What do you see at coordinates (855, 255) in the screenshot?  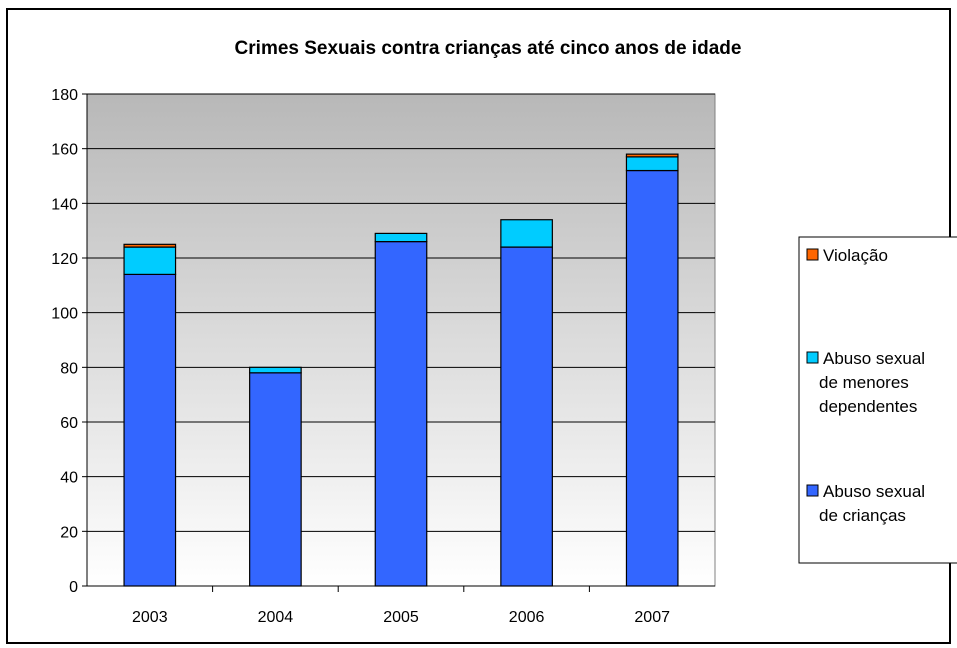 I see `legend-label: Violação` at bounding box center [855, 255].